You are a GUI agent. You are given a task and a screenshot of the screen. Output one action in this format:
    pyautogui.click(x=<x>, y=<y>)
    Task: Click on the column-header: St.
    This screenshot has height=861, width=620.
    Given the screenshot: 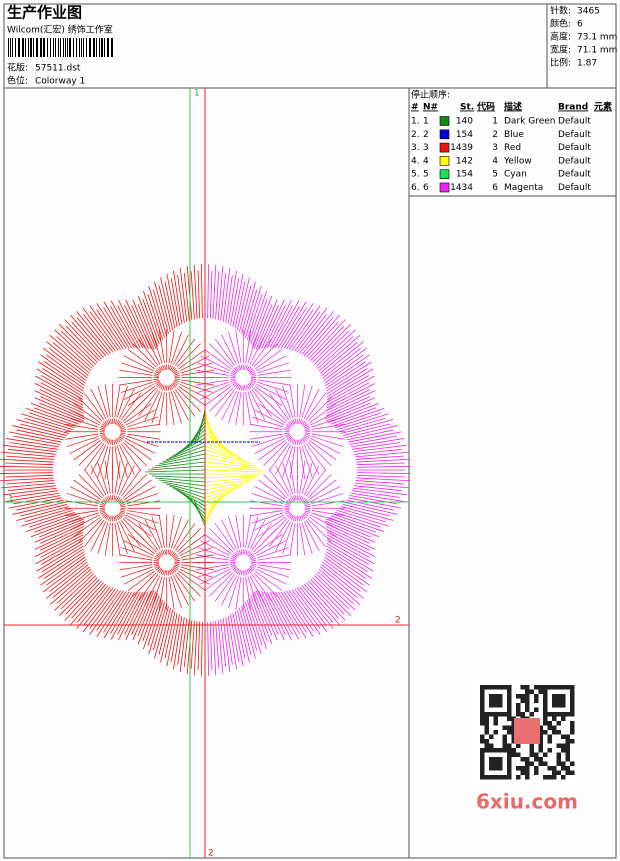 What is the action you would take?
    pyautogui.click(x=467, y=108)
    